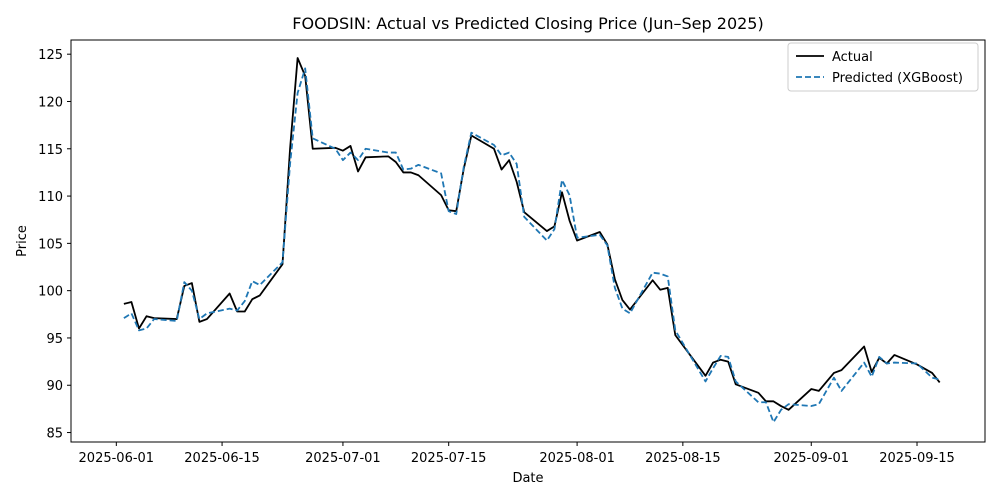 This screenshot has height=500, width=1000. I want to click on y-tick-label: 125, so click(50, 55).